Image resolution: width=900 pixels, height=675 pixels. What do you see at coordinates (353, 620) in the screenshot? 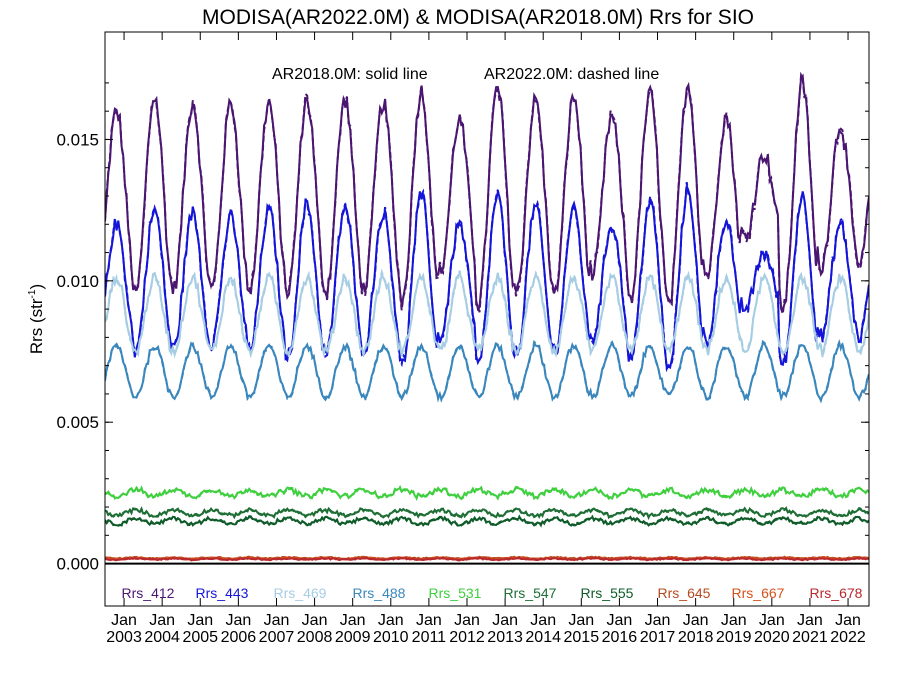
I see `x-tick-month-6: Jan` at bounding box center [353, 620].